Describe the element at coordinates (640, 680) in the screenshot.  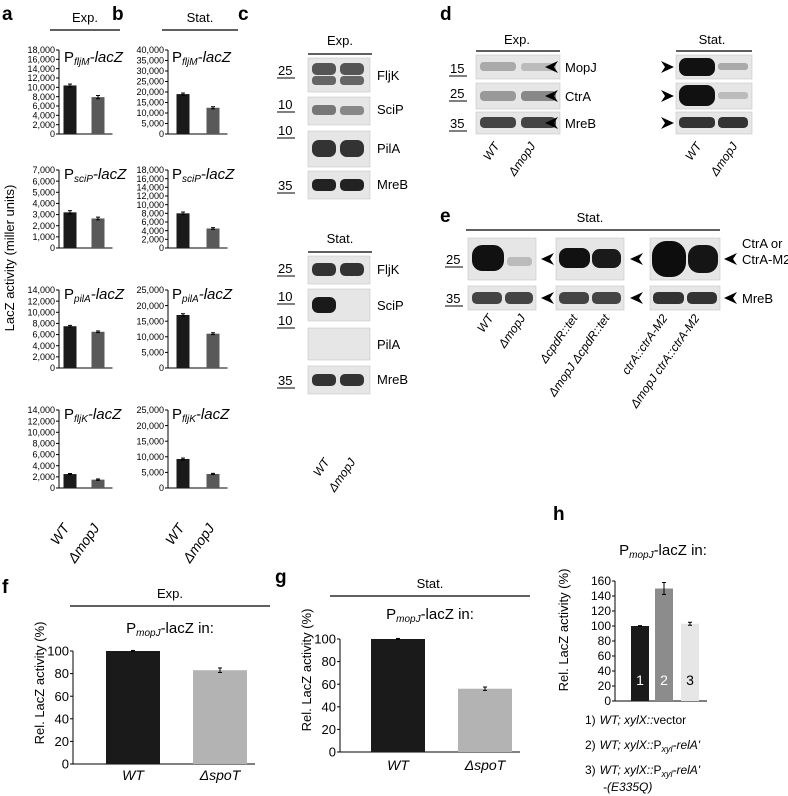
I see `bar-index-label: 1` at that location.